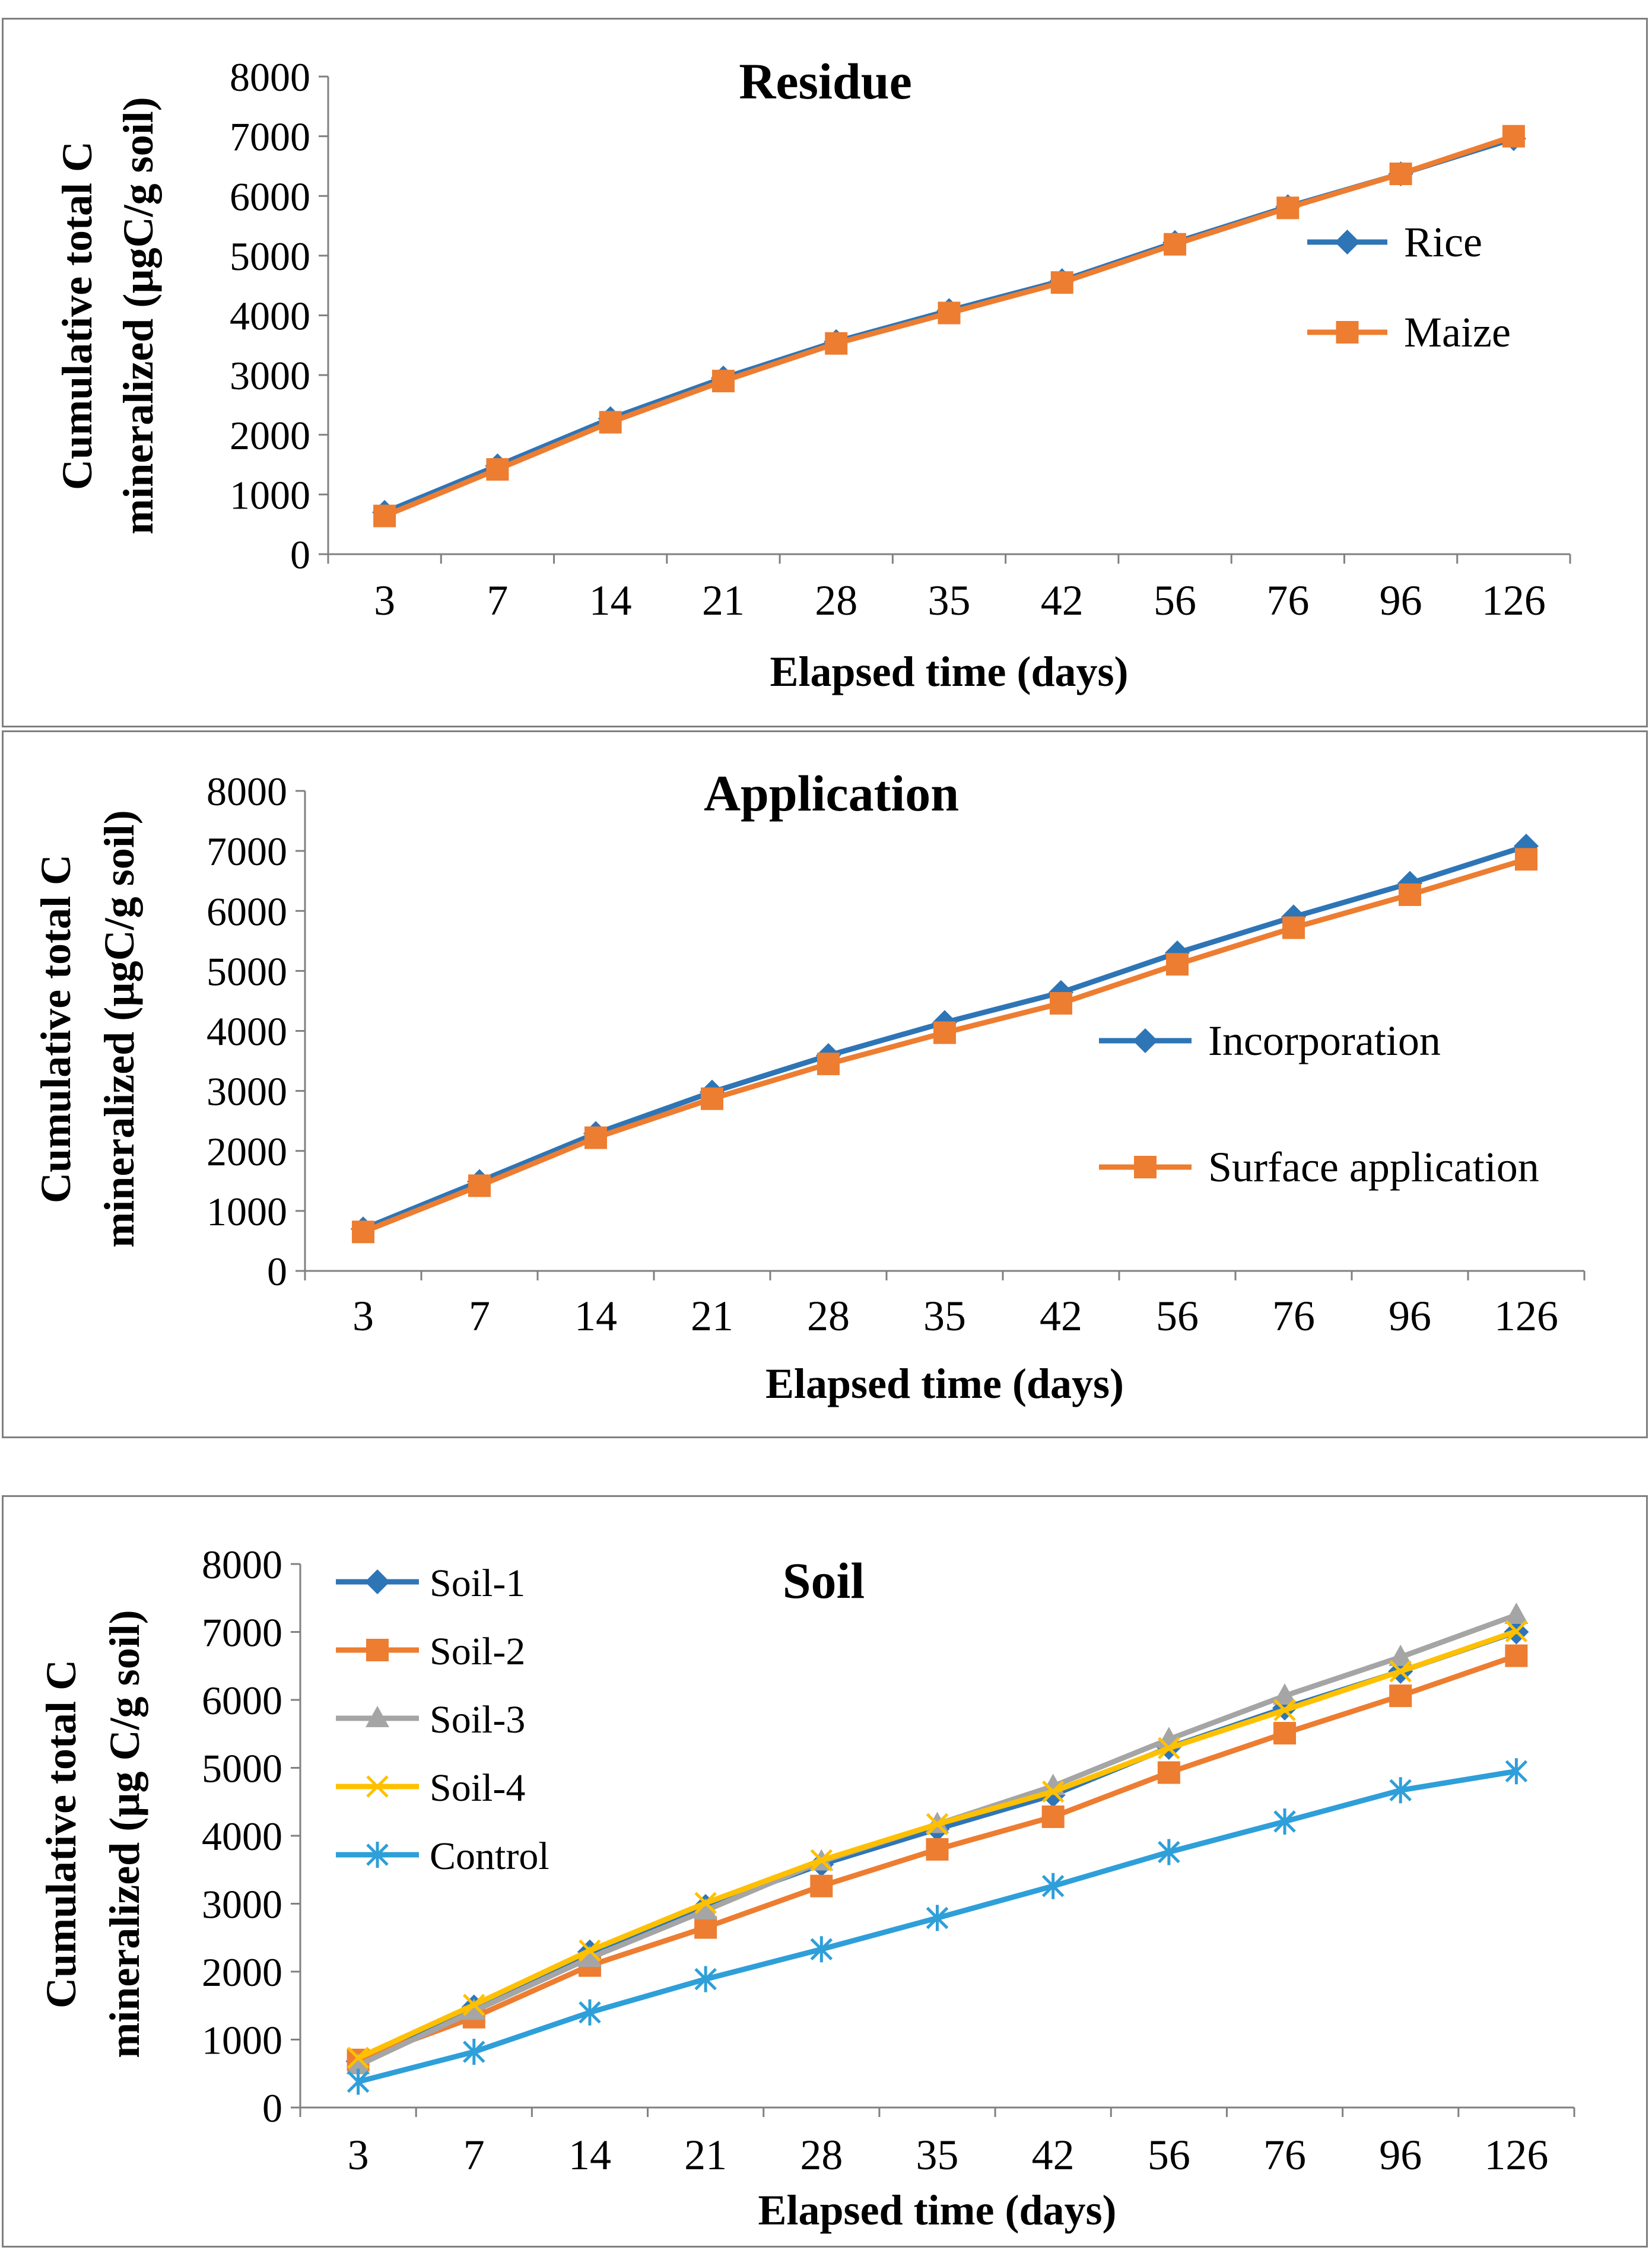 This screenshot has height=2260, width=1652. What do you see at coordinates (242, 1836) in the screenshot?
I see `y-tick-label: 4000` at bounding box center [242, 1836].